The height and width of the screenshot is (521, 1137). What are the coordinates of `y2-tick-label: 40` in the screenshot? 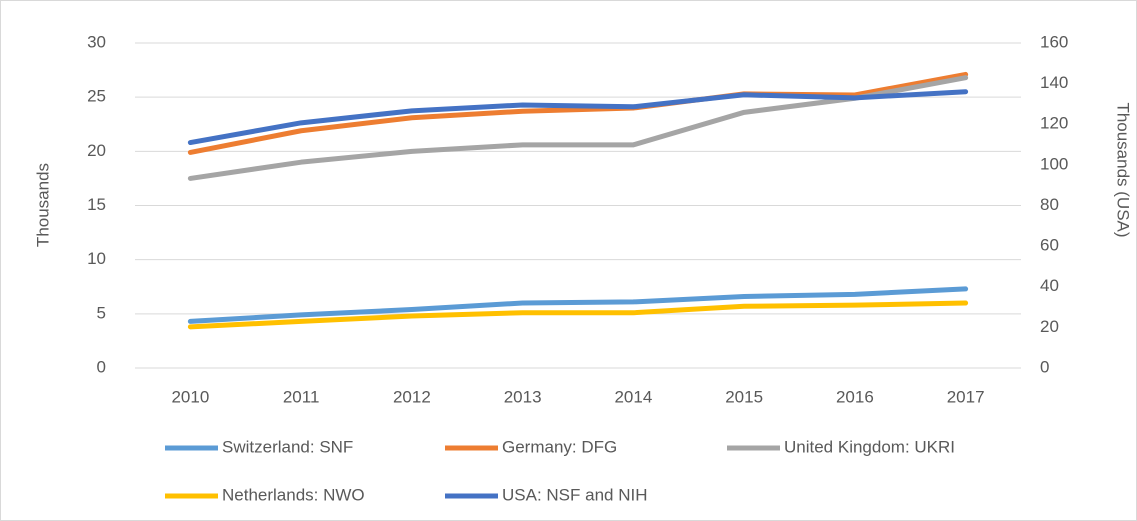 It's located at (1049, 285).